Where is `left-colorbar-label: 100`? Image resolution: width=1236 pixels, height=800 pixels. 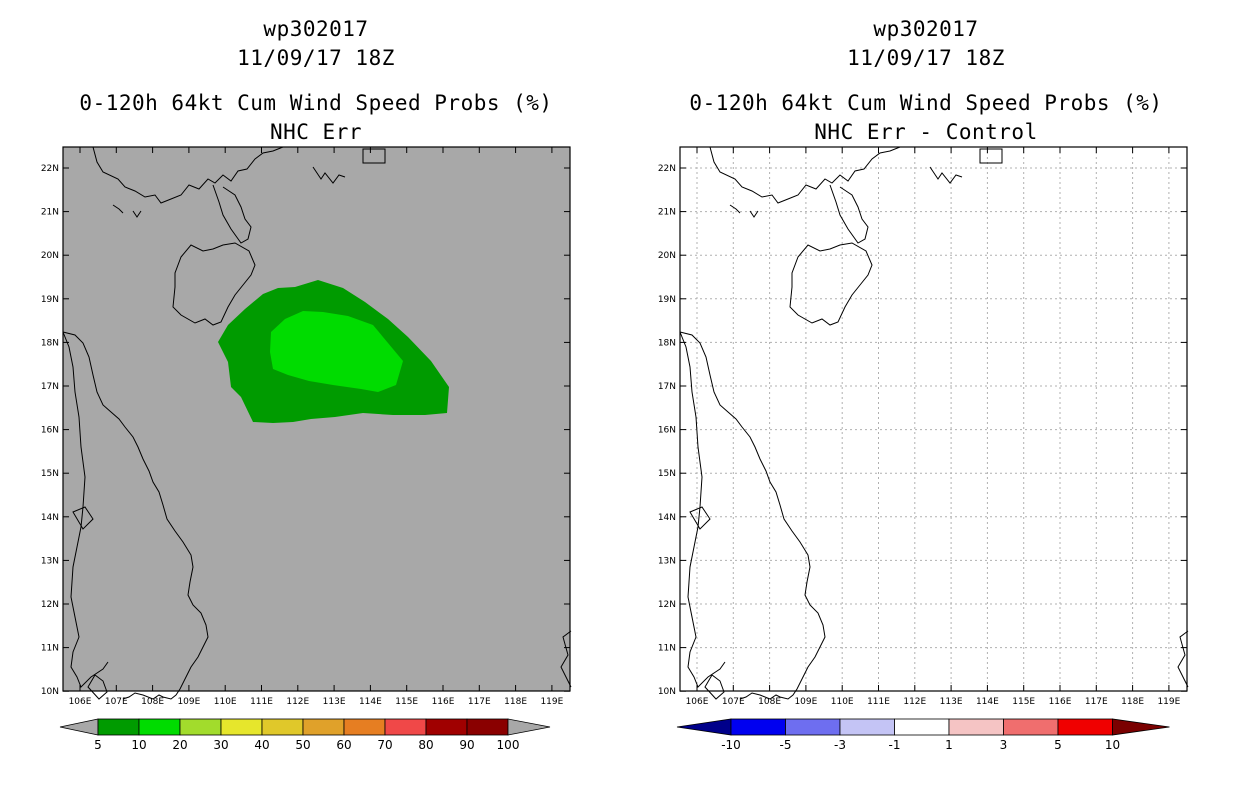 left-colorbar-label: 100 is located at coordinates (508, 745).